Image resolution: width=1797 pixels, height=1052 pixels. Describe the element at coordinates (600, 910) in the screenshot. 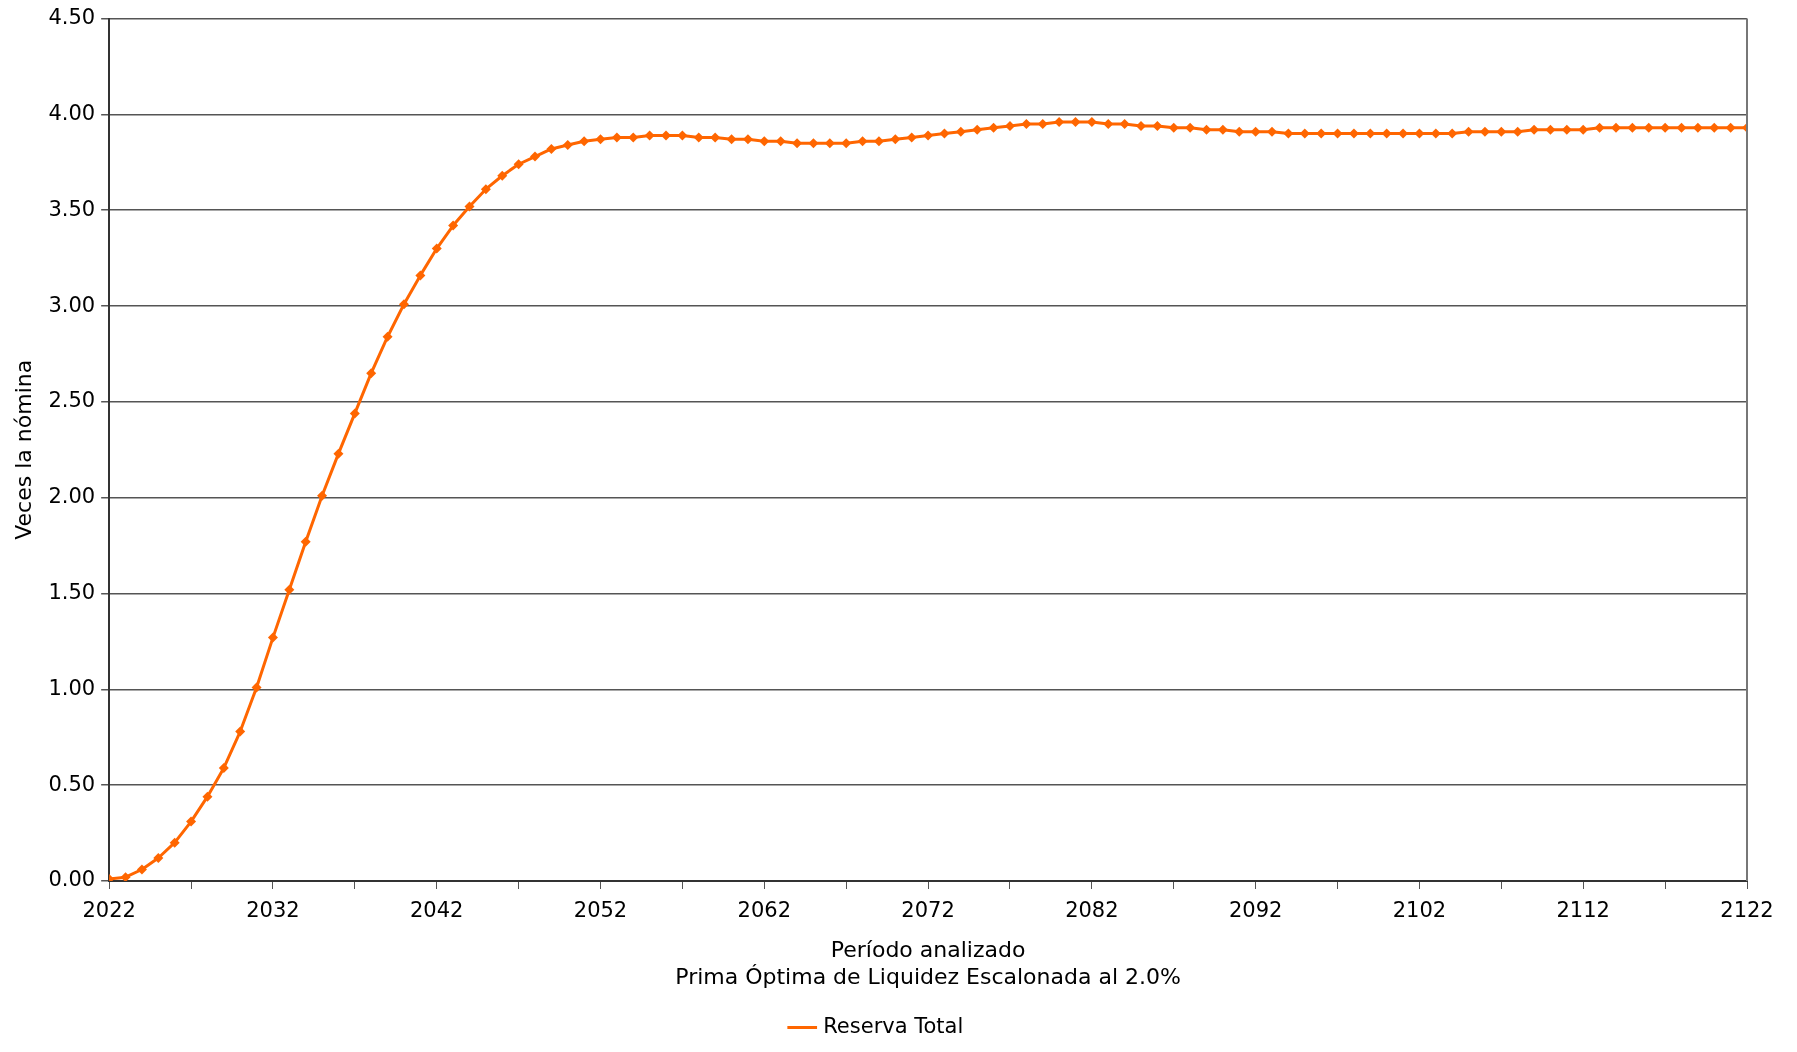

I see `x-tick-label: 2052` at that location.